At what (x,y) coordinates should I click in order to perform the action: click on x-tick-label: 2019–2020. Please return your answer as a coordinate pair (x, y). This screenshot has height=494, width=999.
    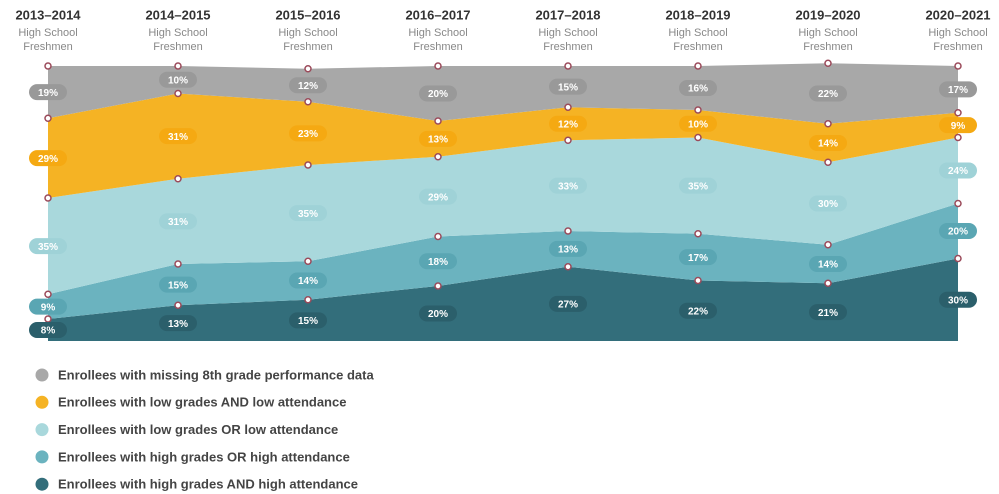
    Looking at the image, I should click on (827, 14).